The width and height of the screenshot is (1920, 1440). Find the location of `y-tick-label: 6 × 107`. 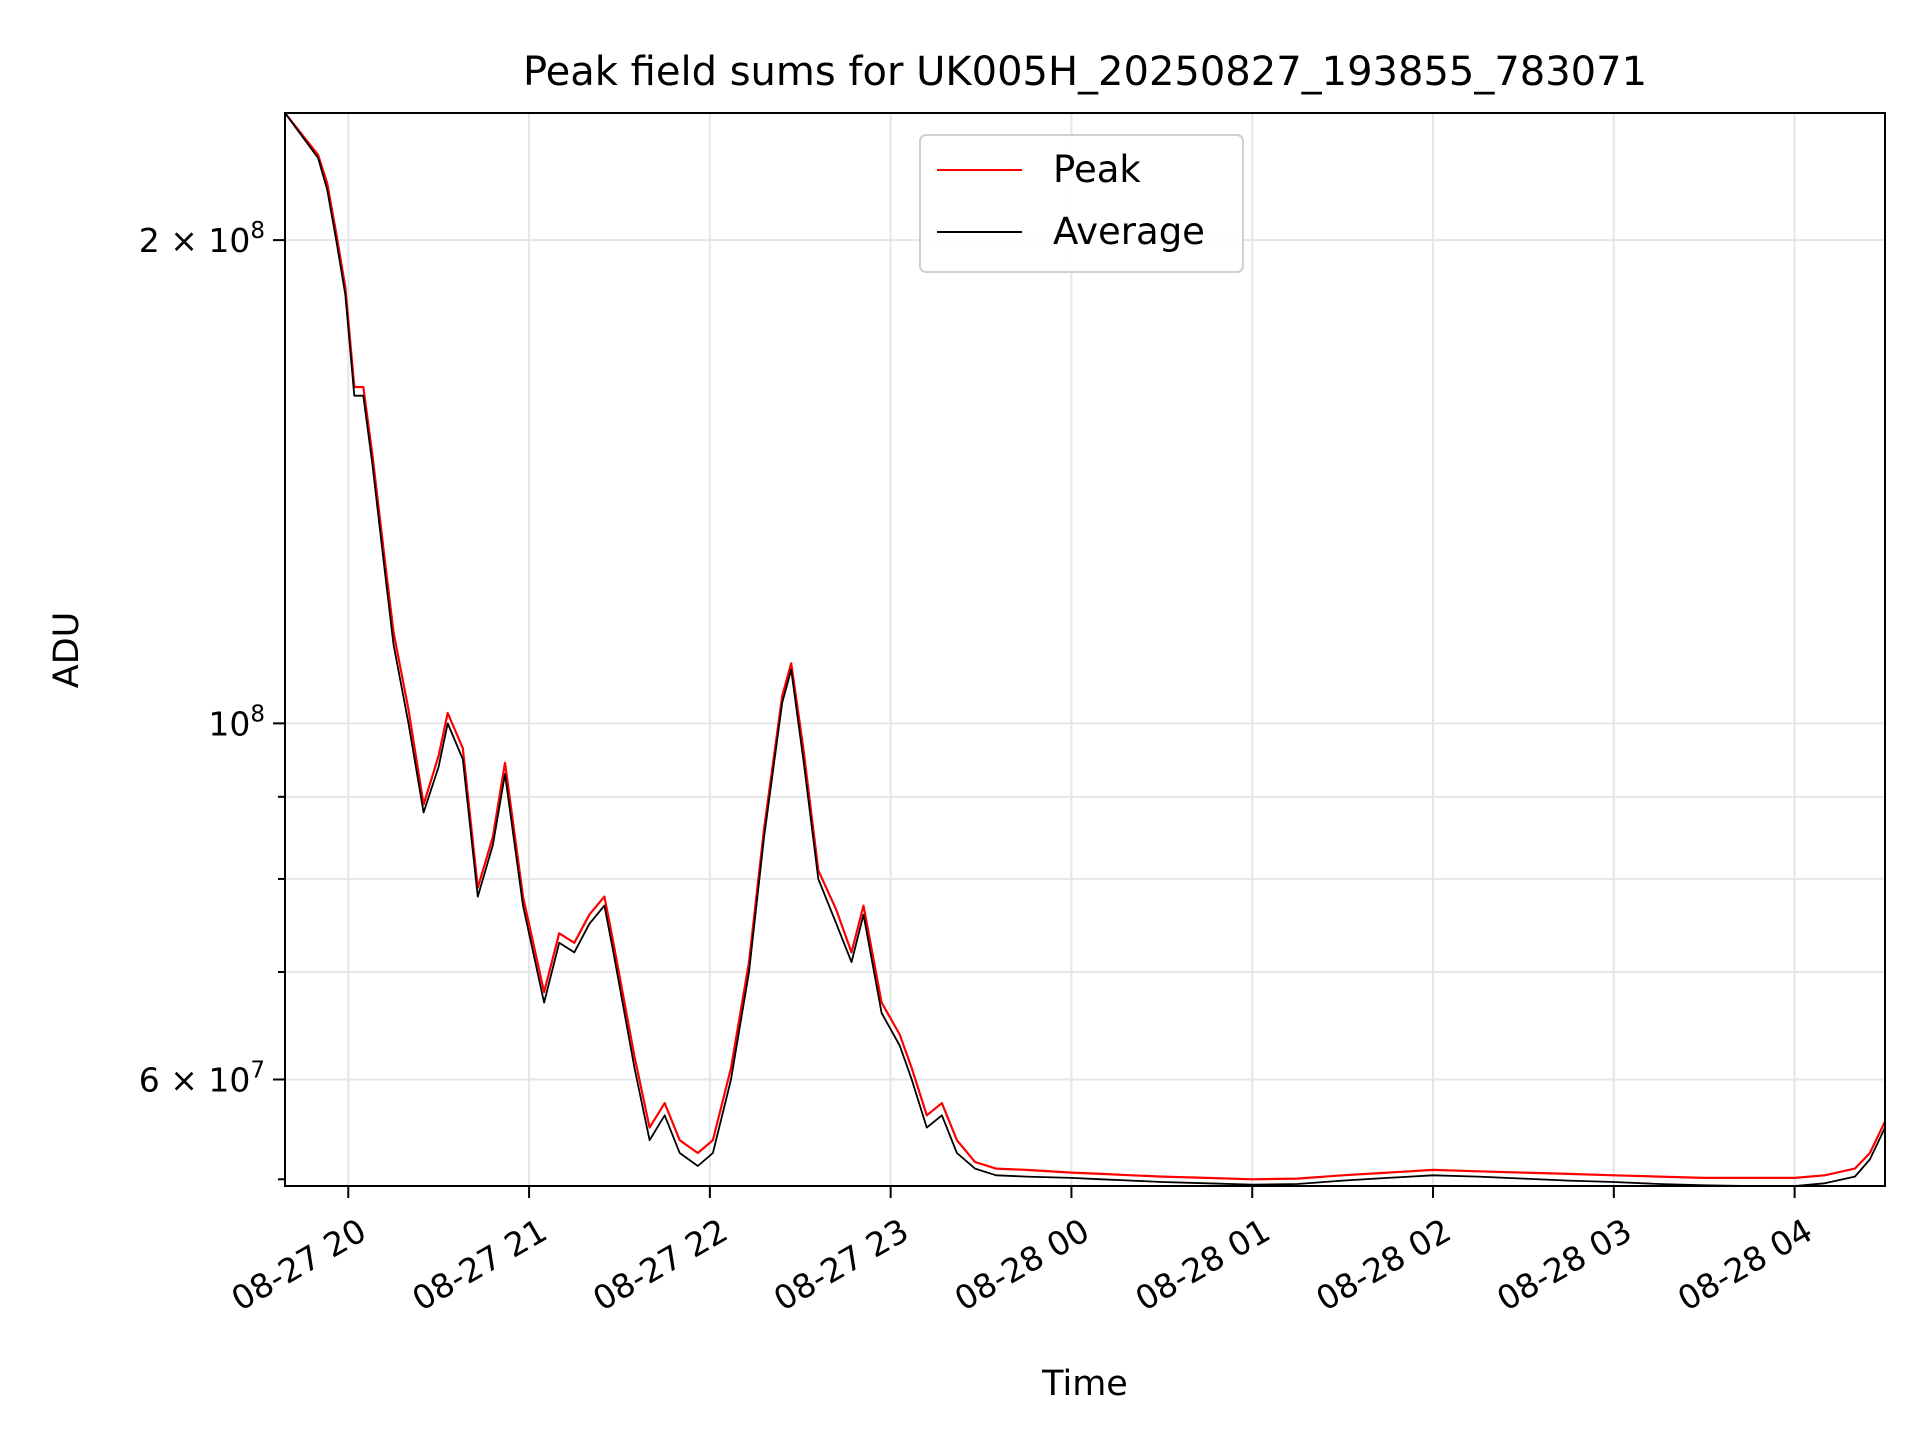

y-tick-label: 6 × 107 is located at coordinates (202, 1078).